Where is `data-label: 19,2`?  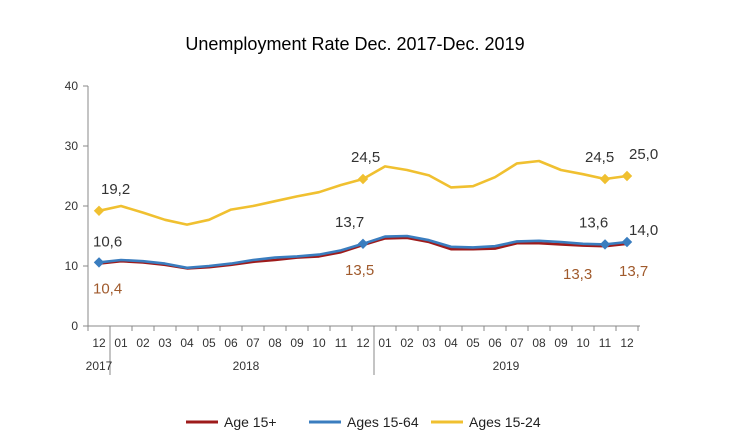 data-label: 19,2 is located at coordinates (115, 189).